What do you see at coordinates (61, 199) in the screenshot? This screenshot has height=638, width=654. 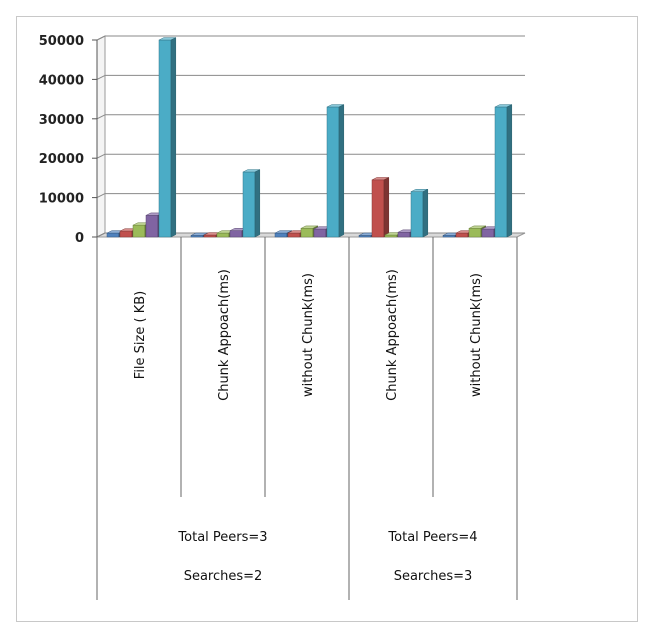 I see `y-tick-label: 10000` at bounding box center [61, 199].